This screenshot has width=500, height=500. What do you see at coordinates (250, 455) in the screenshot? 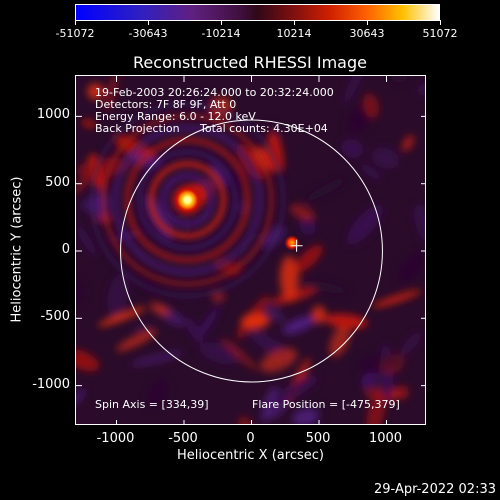
I see `x-axis-label: Heliocentric X (arcsec)` at bounding box center [250, 455].